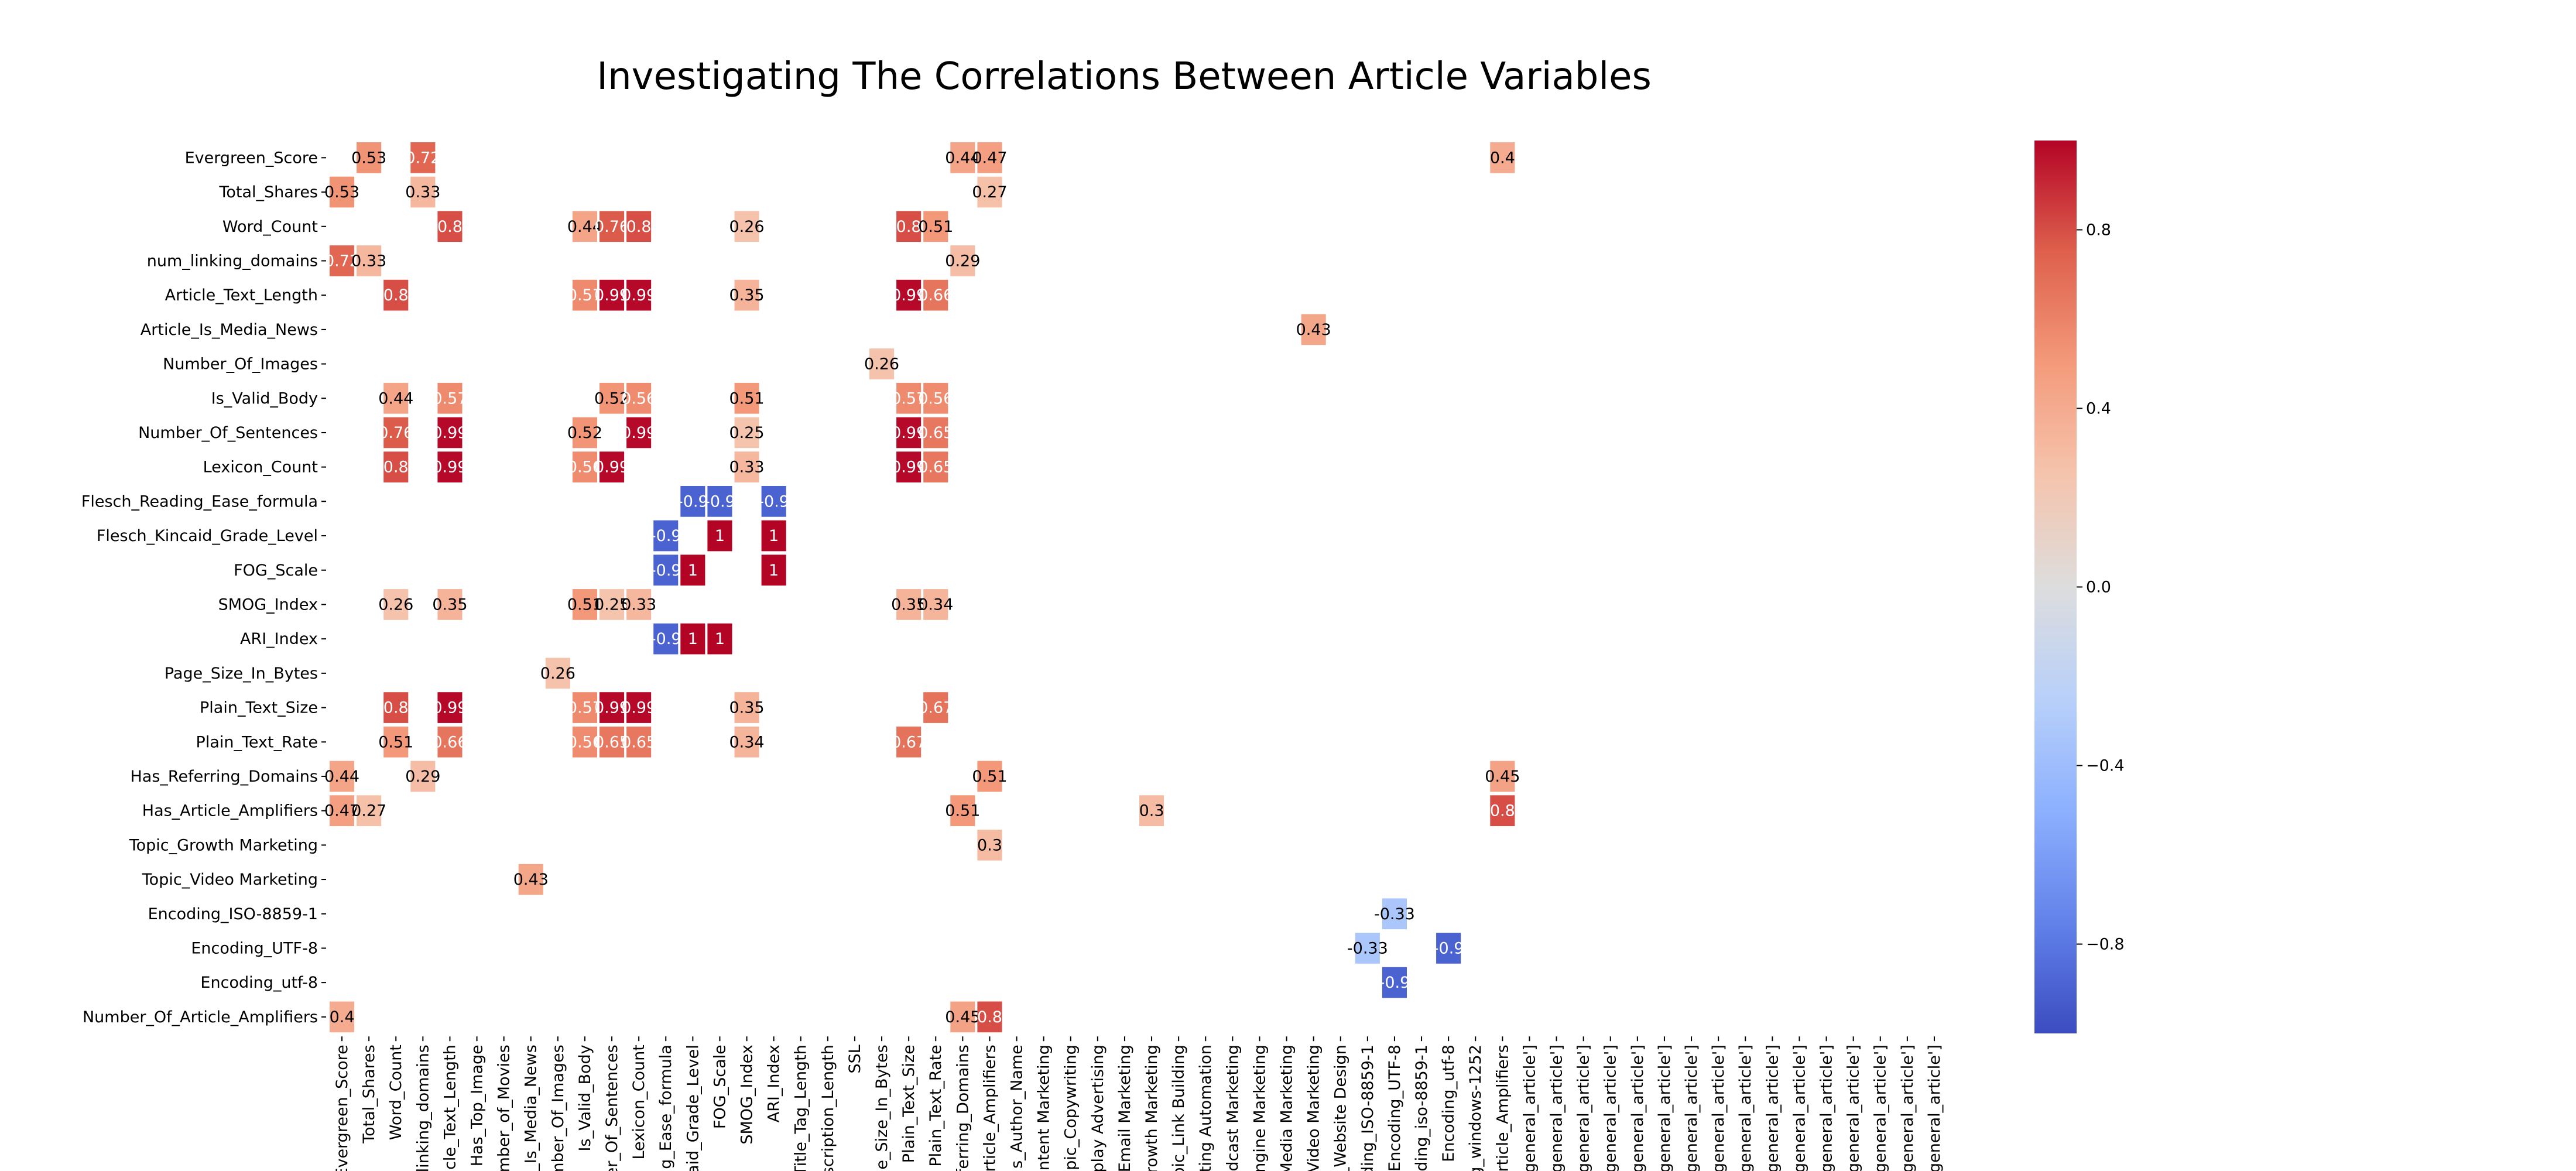 The width and height of the screenshot is (2576, 1171). Describe the element at coordinates (1502, 1108) in the screenshot. I see `column-tick-label: rticle_Amplifiers` at that location.